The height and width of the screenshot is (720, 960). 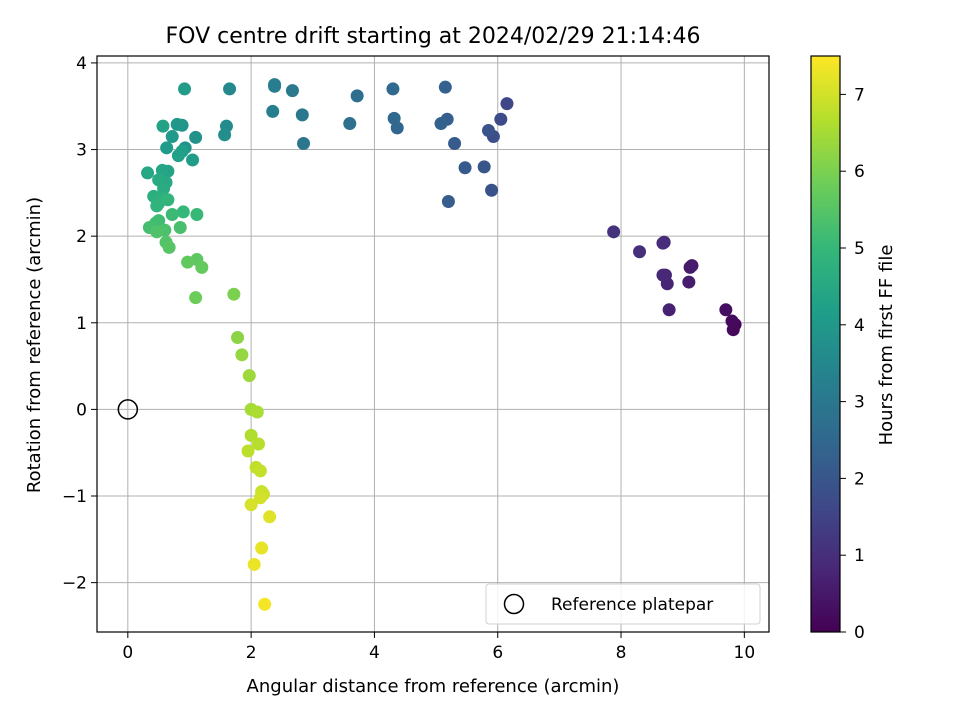 I want to click on y-tick-label: 1, so click(x=81, y=324).